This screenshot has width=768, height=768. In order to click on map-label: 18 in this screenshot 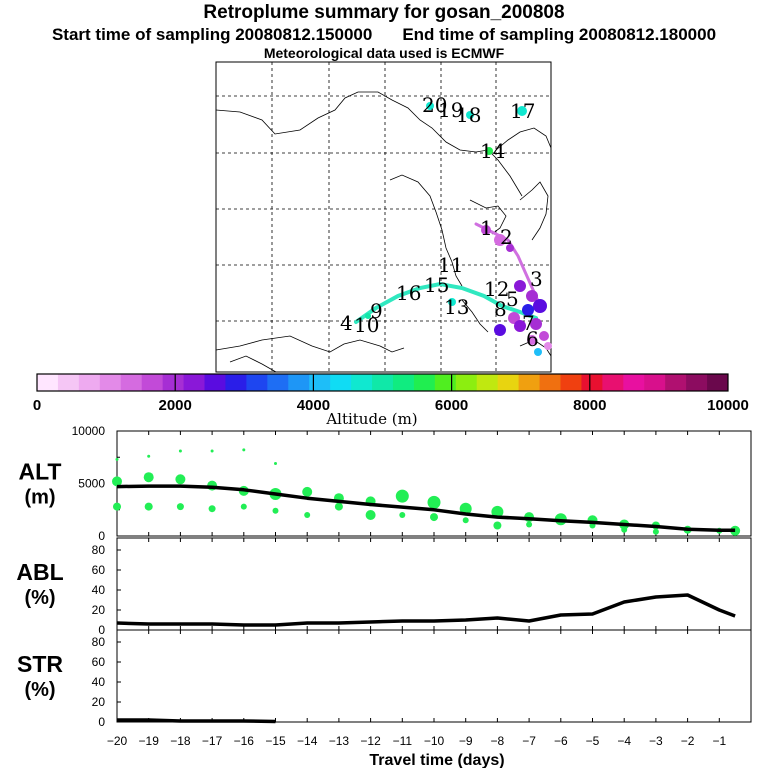, I will do `click(468, 115)`.